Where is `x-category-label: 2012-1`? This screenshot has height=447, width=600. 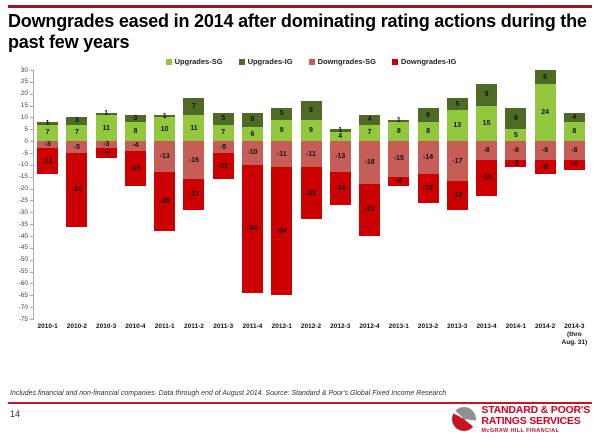
x-category-label: 2012-1 is located at coordinates (281, 326).